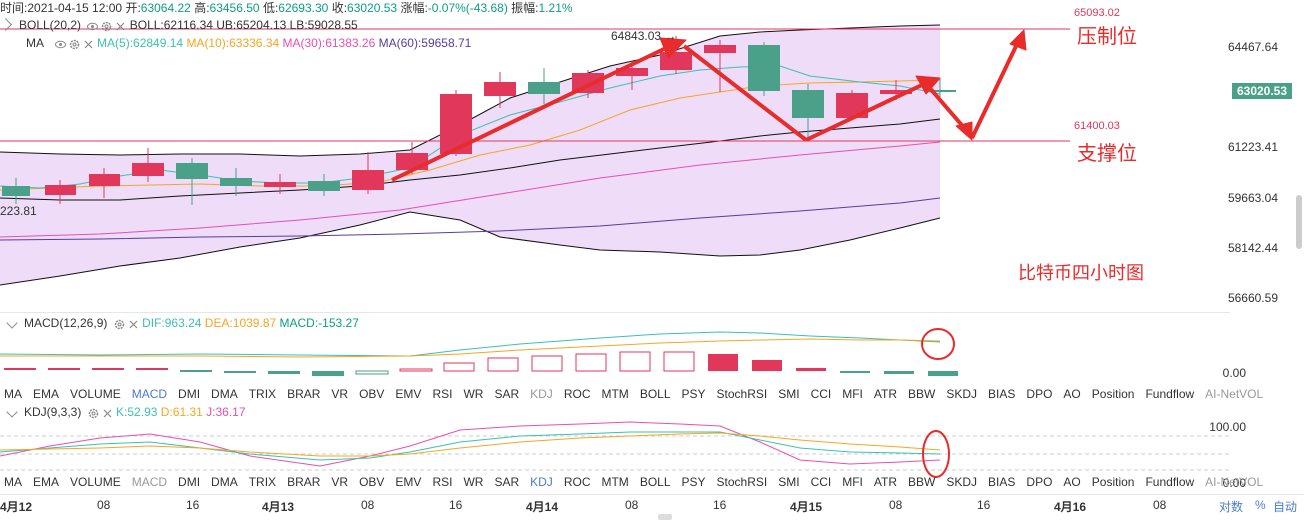  What do you see at coordinates (1097, 13) in the screenshot?
I see `resistance-value: 65093.02` at bounding box center [1097, 13].